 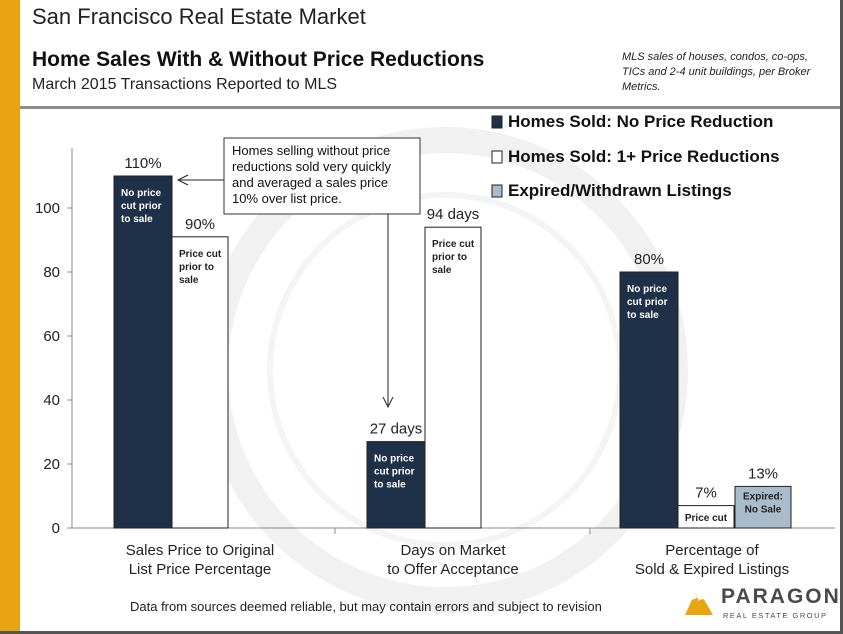 What do you see at coordinates (199, 16) in the screenshot?
I see `page-title: San Francisco Real Estate Market` at bounding box center [199, 16].